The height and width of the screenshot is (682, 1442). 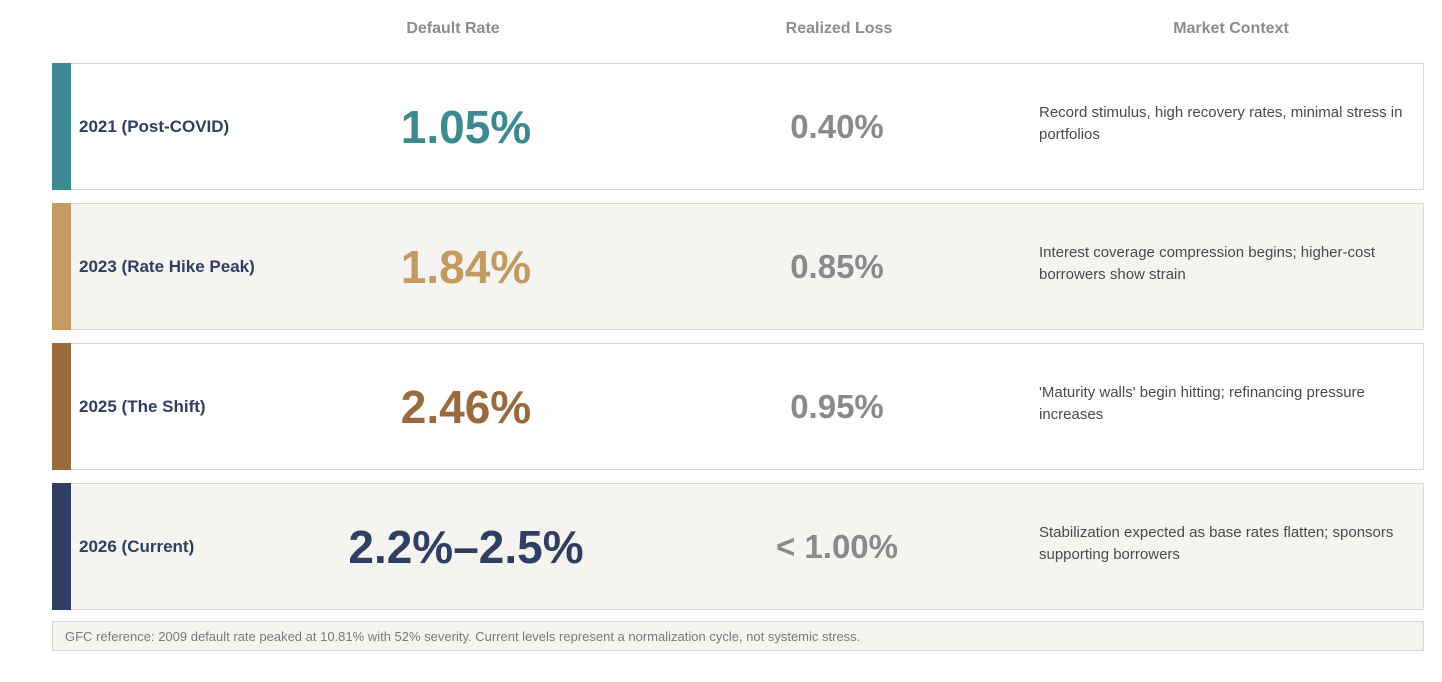 What do you see at coordinates (453, 28) in the screenshot?
I see `header-default-rate: Default Rate` at bounding box center [453, 28].